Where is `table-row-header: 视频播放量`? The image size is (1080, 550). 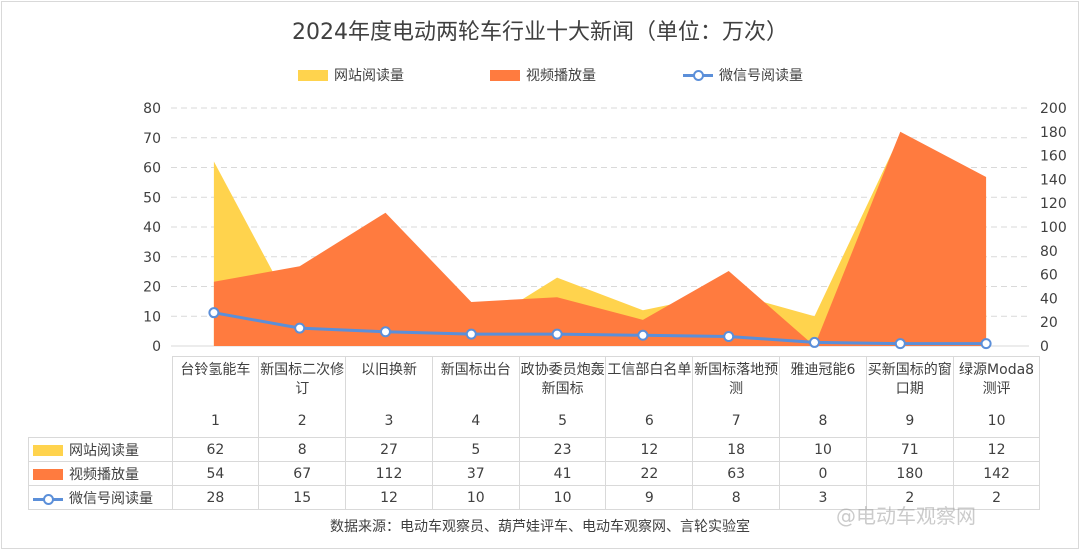 table-row-header: 视频播放量 is located at coordinates (100, 473).